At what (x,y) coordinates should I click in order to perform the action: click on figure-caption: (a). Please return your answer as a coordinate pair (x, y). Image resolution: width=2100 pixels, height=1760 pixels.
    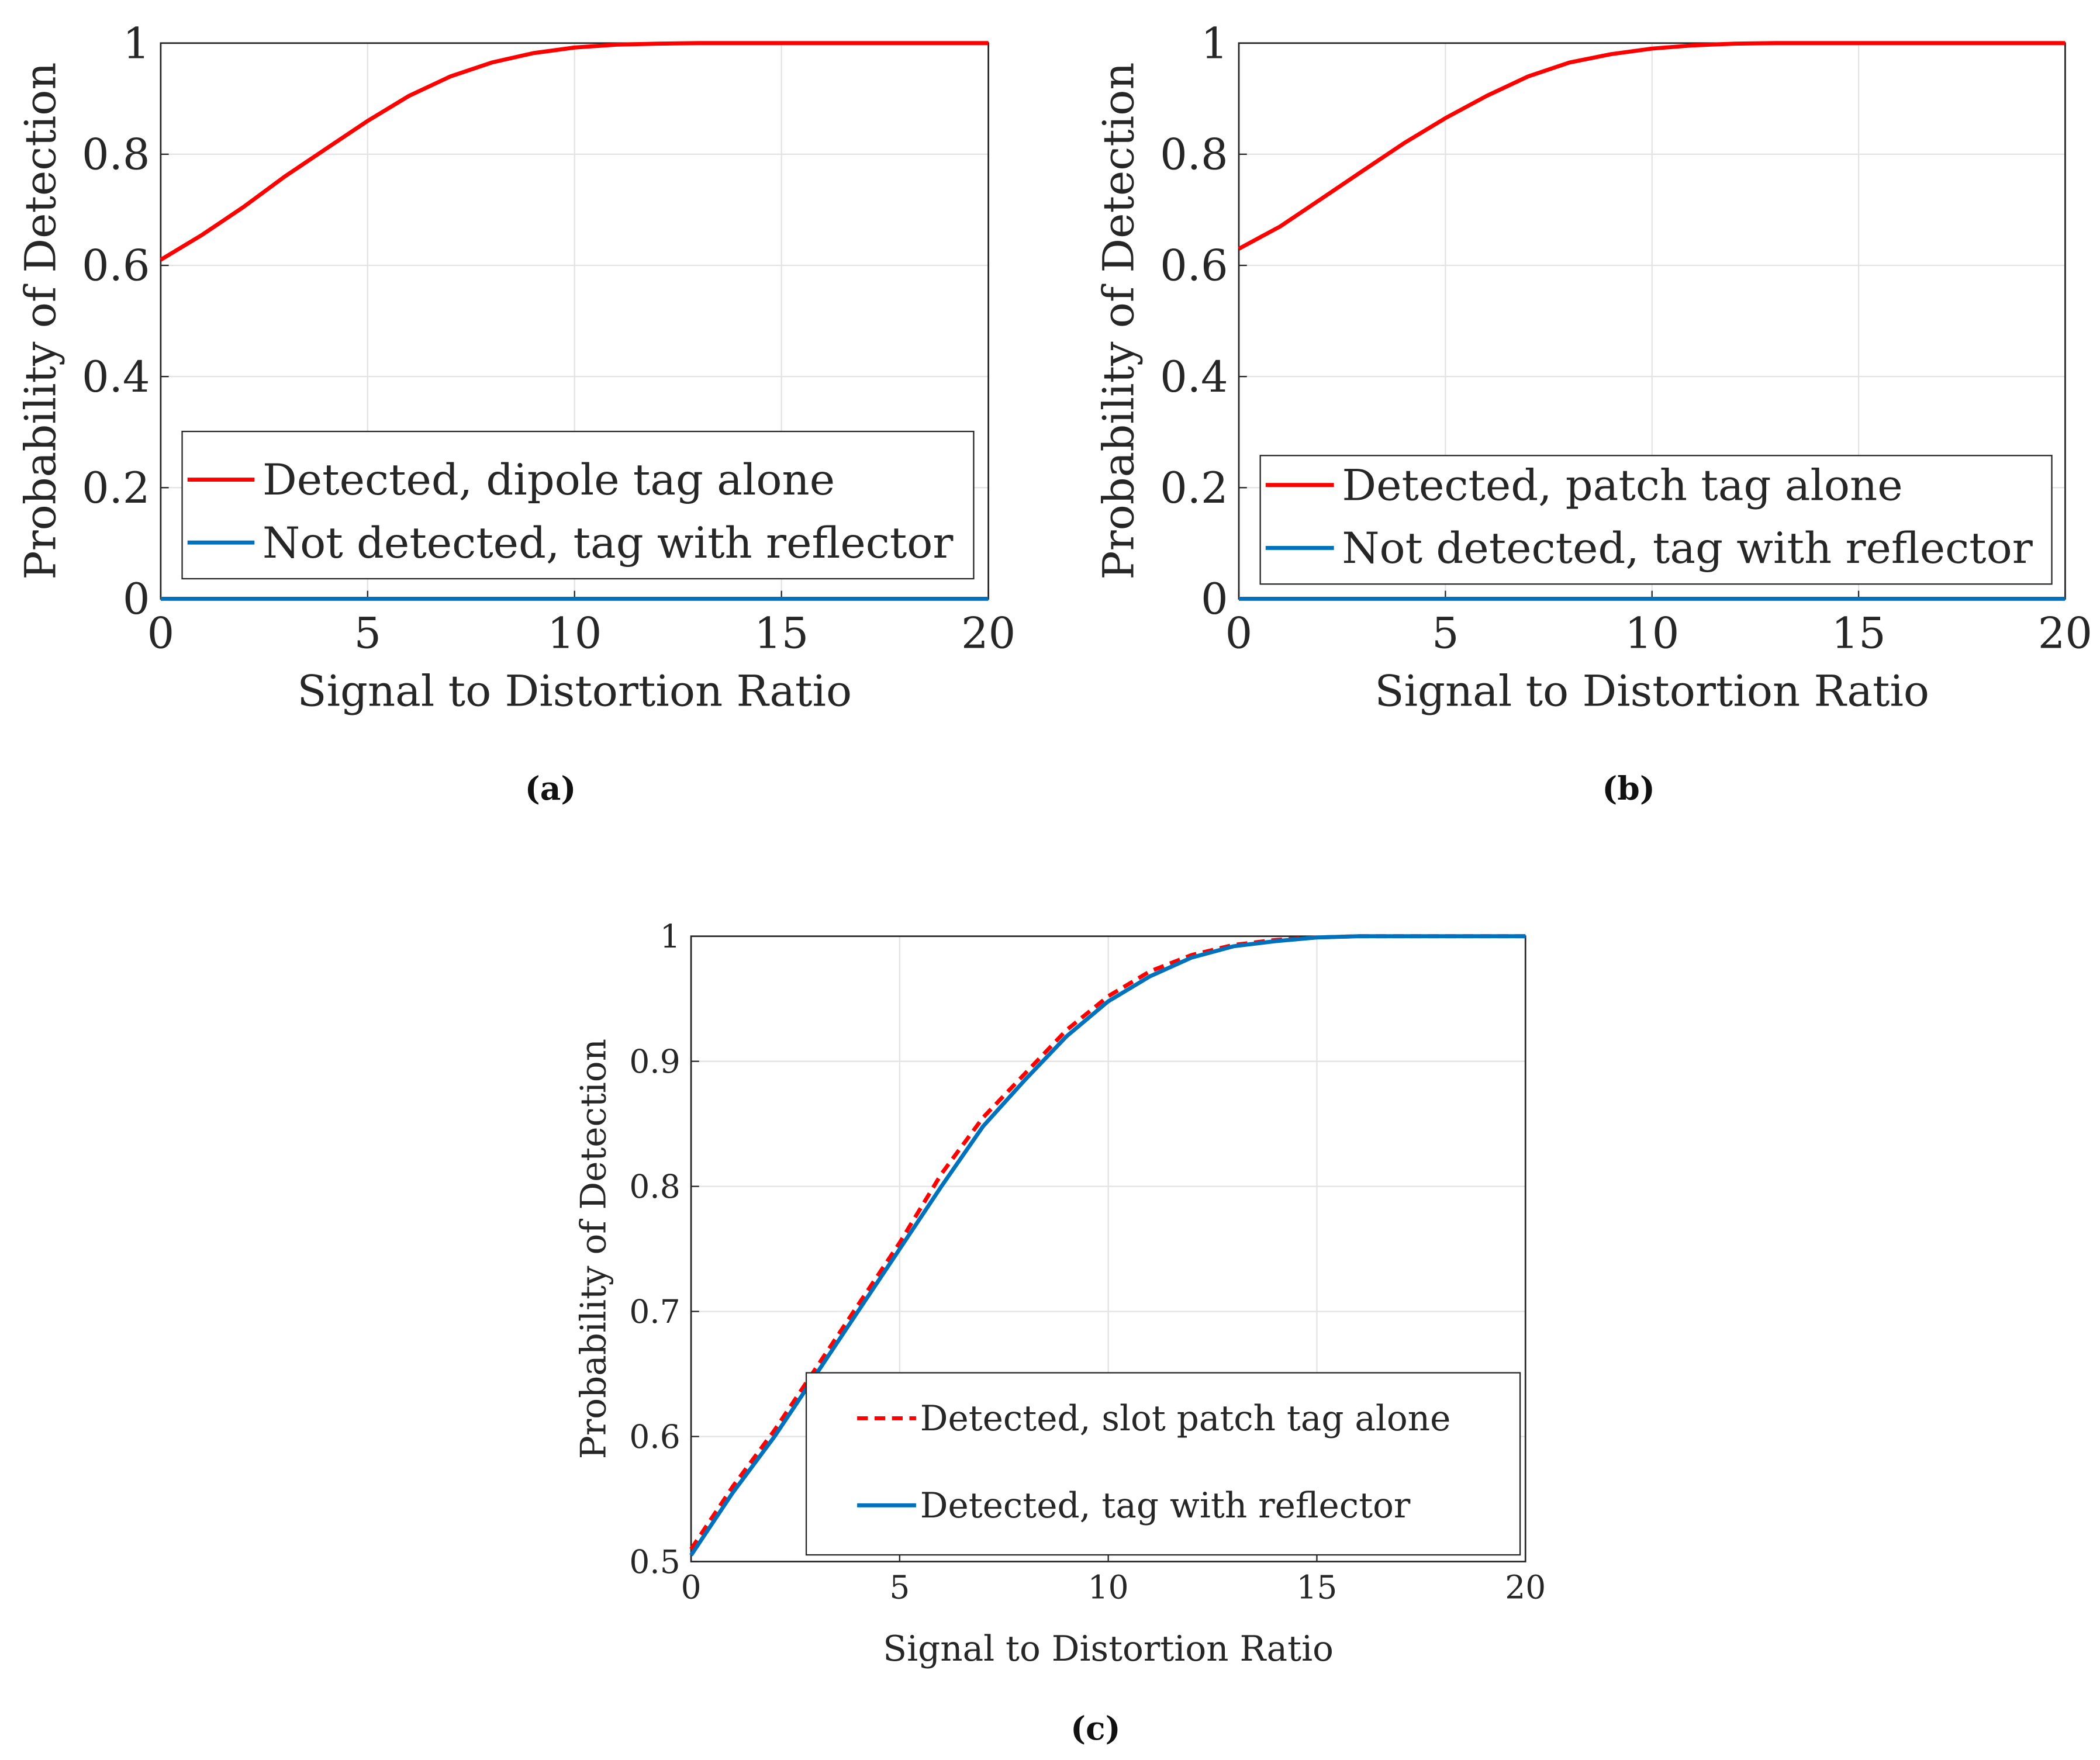
    Looking at the image, I should click on (551, 788).